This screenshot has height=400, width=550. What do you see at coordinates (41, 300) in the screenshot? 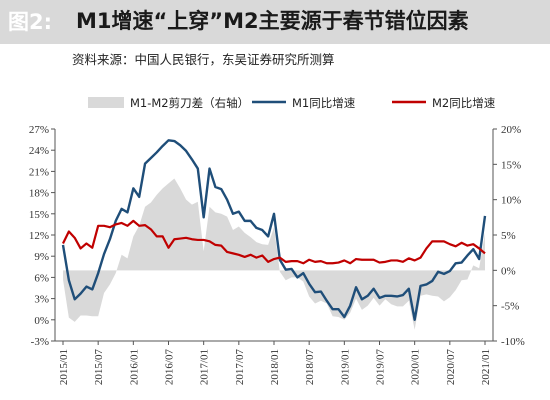
I see `left-tick-label: 3%` at bounding box center [41, 300].